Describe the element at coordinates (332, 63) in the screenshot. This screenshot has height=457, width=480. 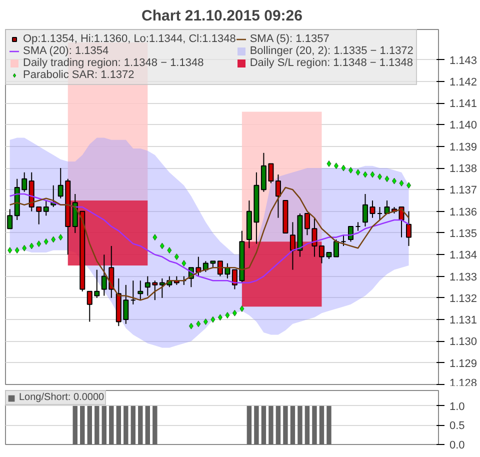
I see `legend-label: Daily S/L region: 1.1348 − 1.1348` at that location.